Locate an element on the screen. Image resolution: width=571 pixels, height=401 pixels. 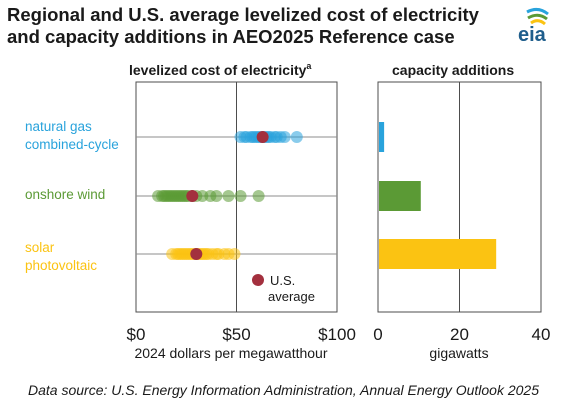
capacity-x-tick-label: 0 is located at coordinates (377, 334).